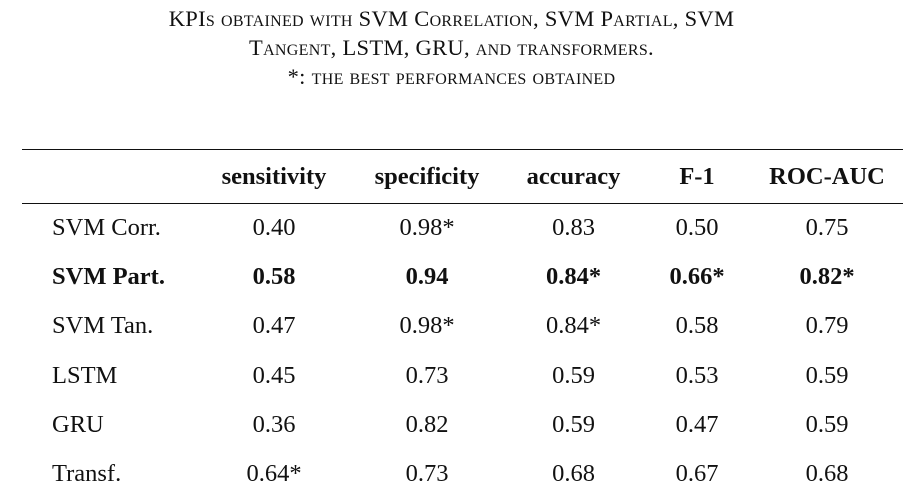 The width and height of the screenshot is (903, 499). What do you see at coordinates (462, 473) in the screenshot?
I see `table-row: Transf. 0.64* 0.73 0.68 0.67 0.68` at bounding box center [462, 473].